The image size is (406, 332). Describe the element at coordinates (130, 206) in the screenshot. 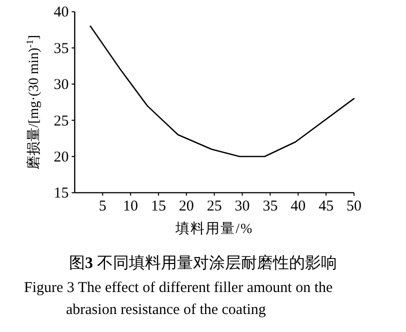

I see `x-tick-label: 10` at that location.